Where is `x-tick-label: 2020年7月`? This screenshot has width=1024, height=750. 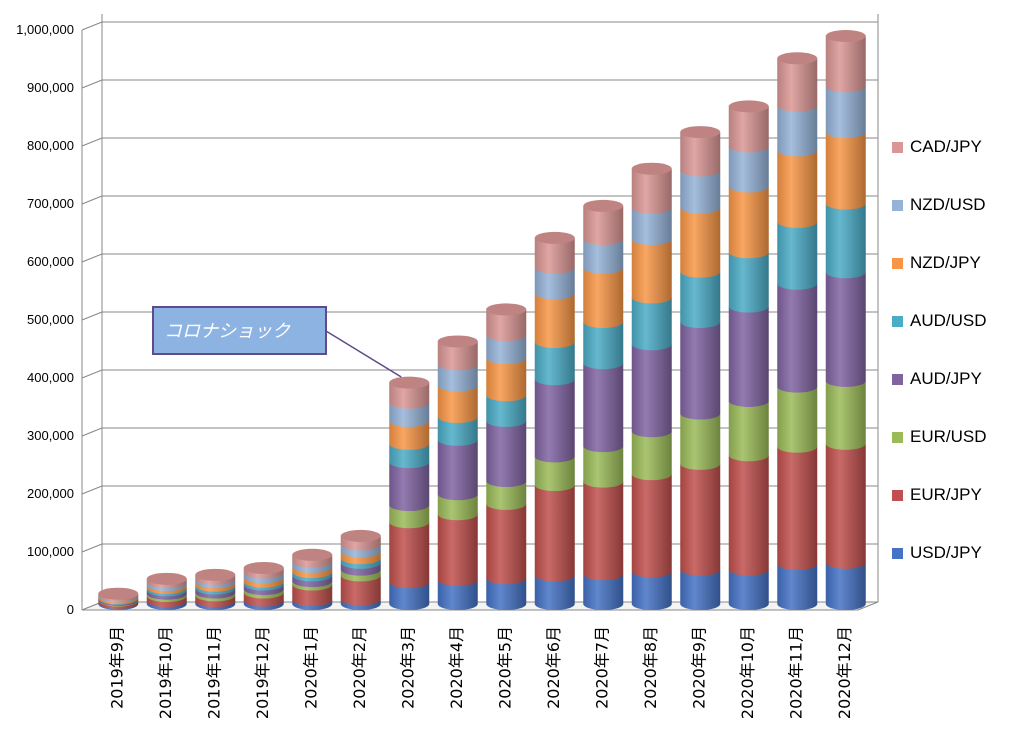 x-tick-label: 2020年7月 is located at coordinates (601, 667).